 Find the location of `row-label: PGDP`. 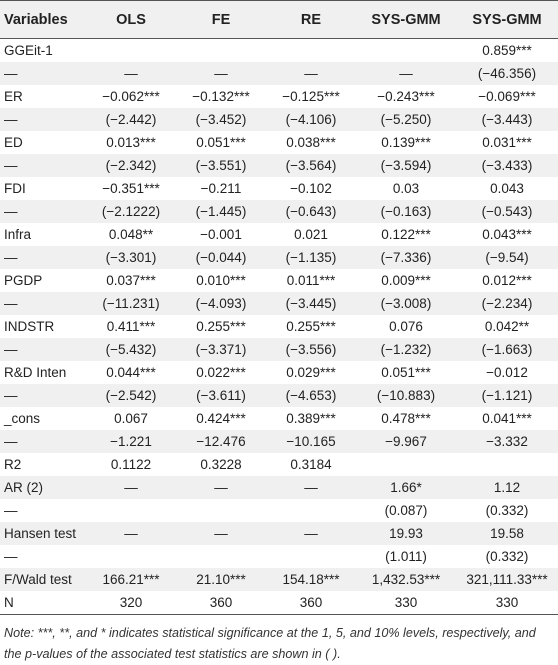

row-label: PGDP is located at coordinates (23, 280).